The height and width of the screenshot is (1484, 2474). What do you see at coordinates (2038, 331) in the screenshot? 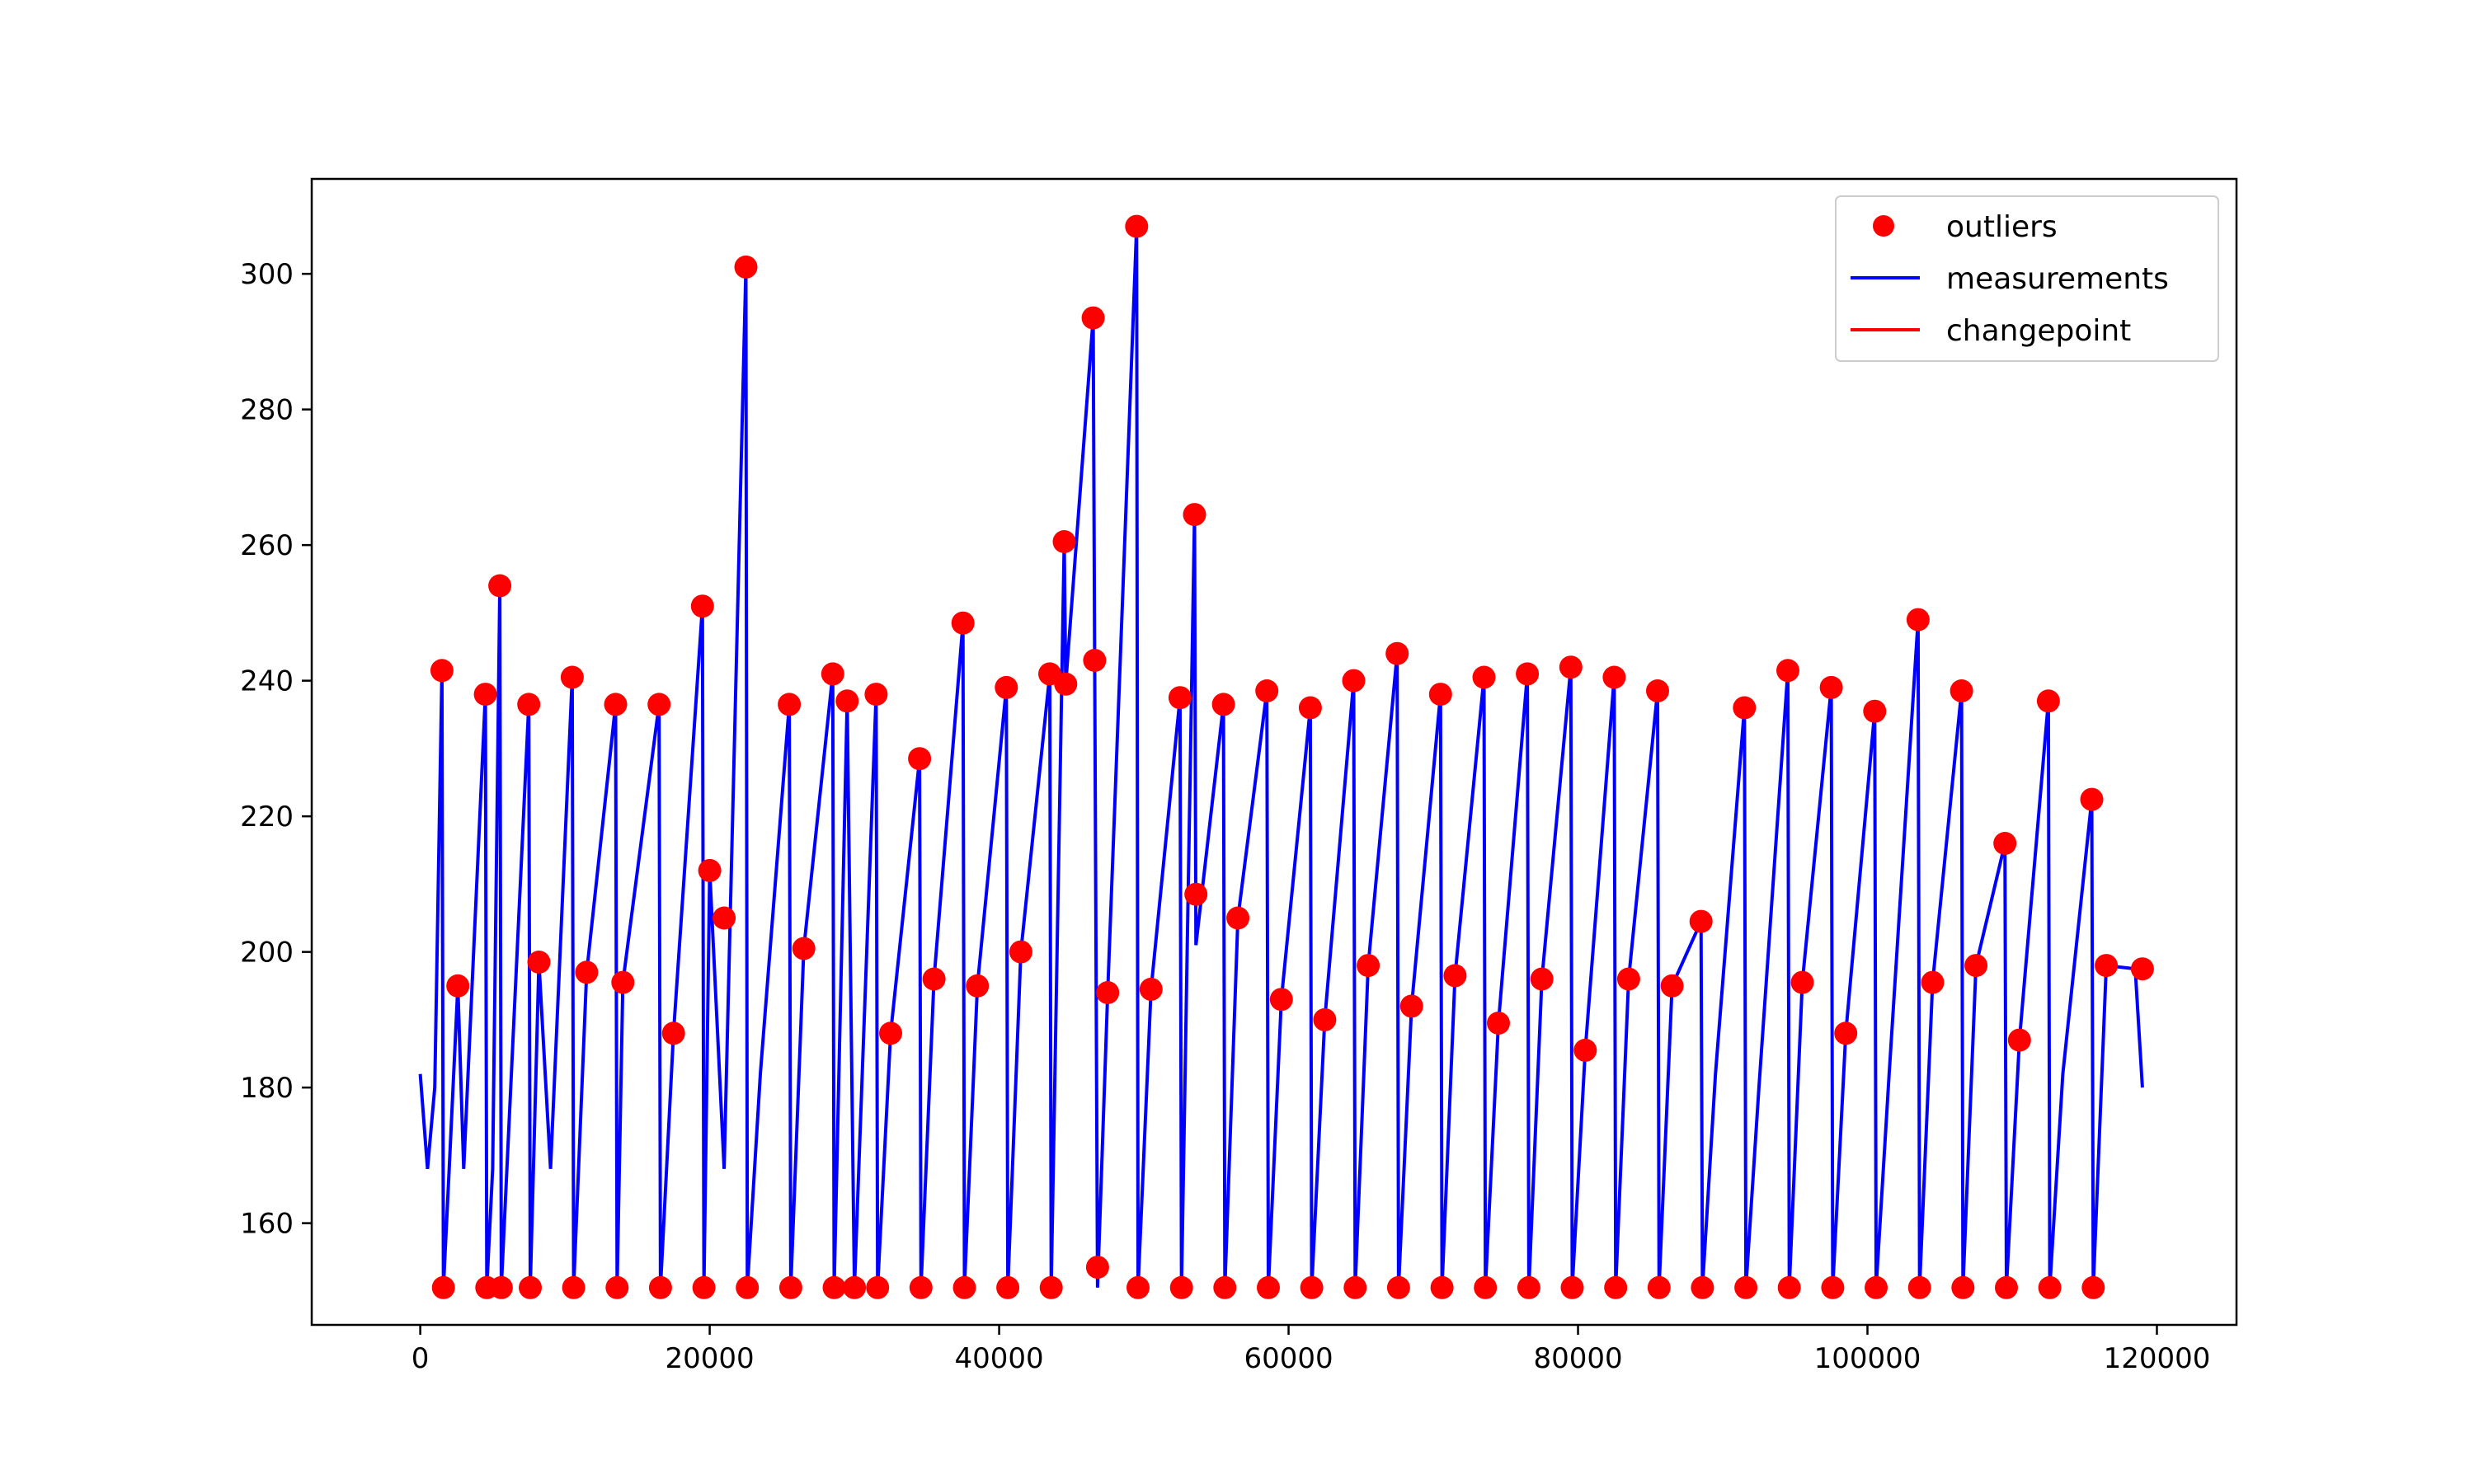
I see `legend-label-changepoint: changepoint` at bounding box center [2038, 331].